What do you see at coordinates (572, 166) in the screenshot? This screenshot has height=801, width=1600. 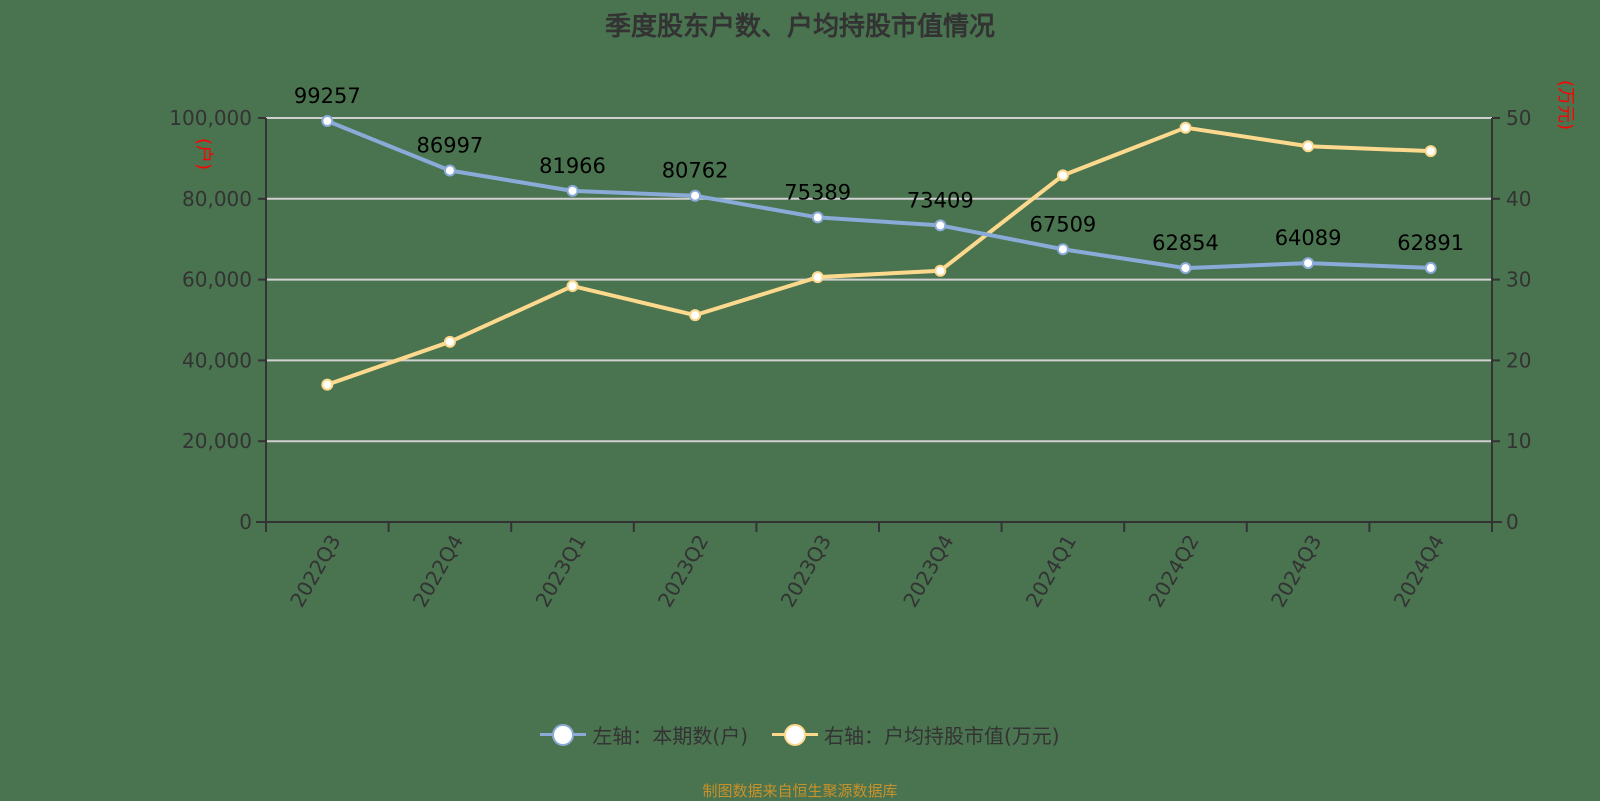 I see `data-label: 81966` at bounding box center [572, 166].